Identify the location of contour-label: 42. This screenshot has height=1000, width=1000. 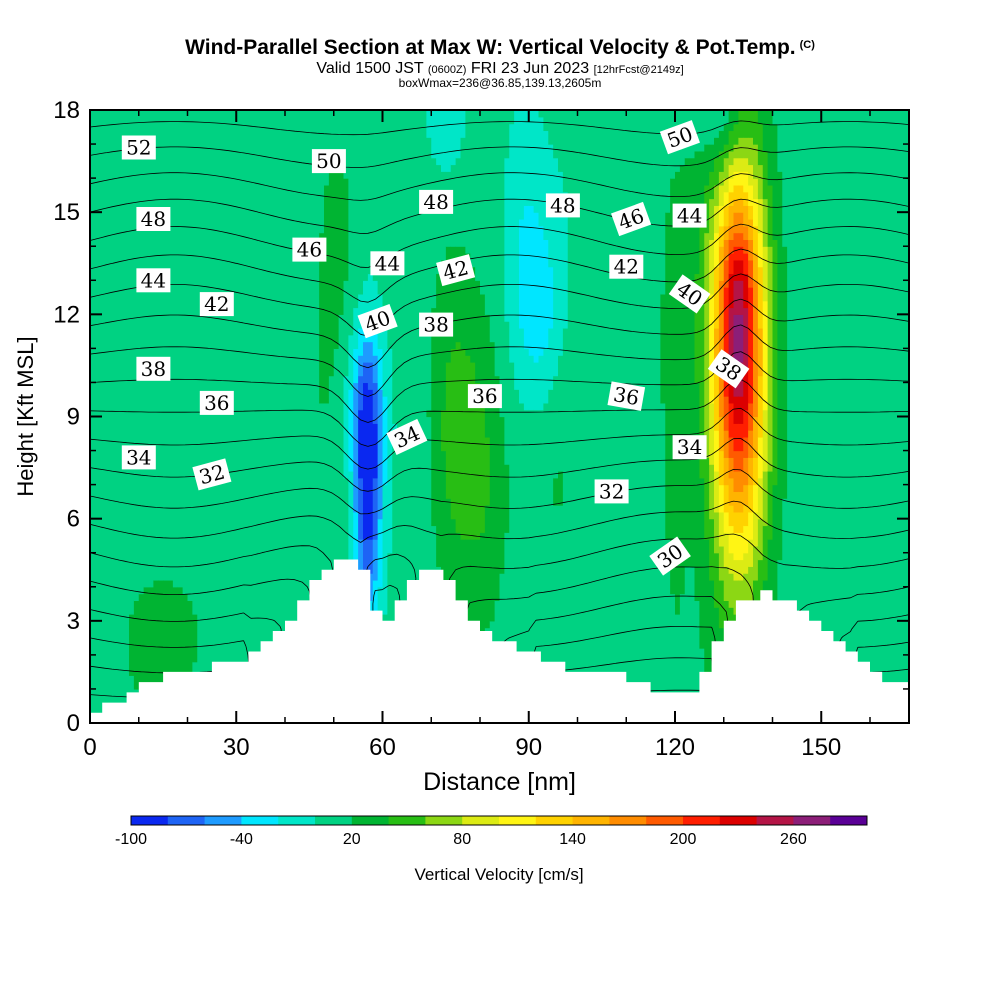
(456, 270).